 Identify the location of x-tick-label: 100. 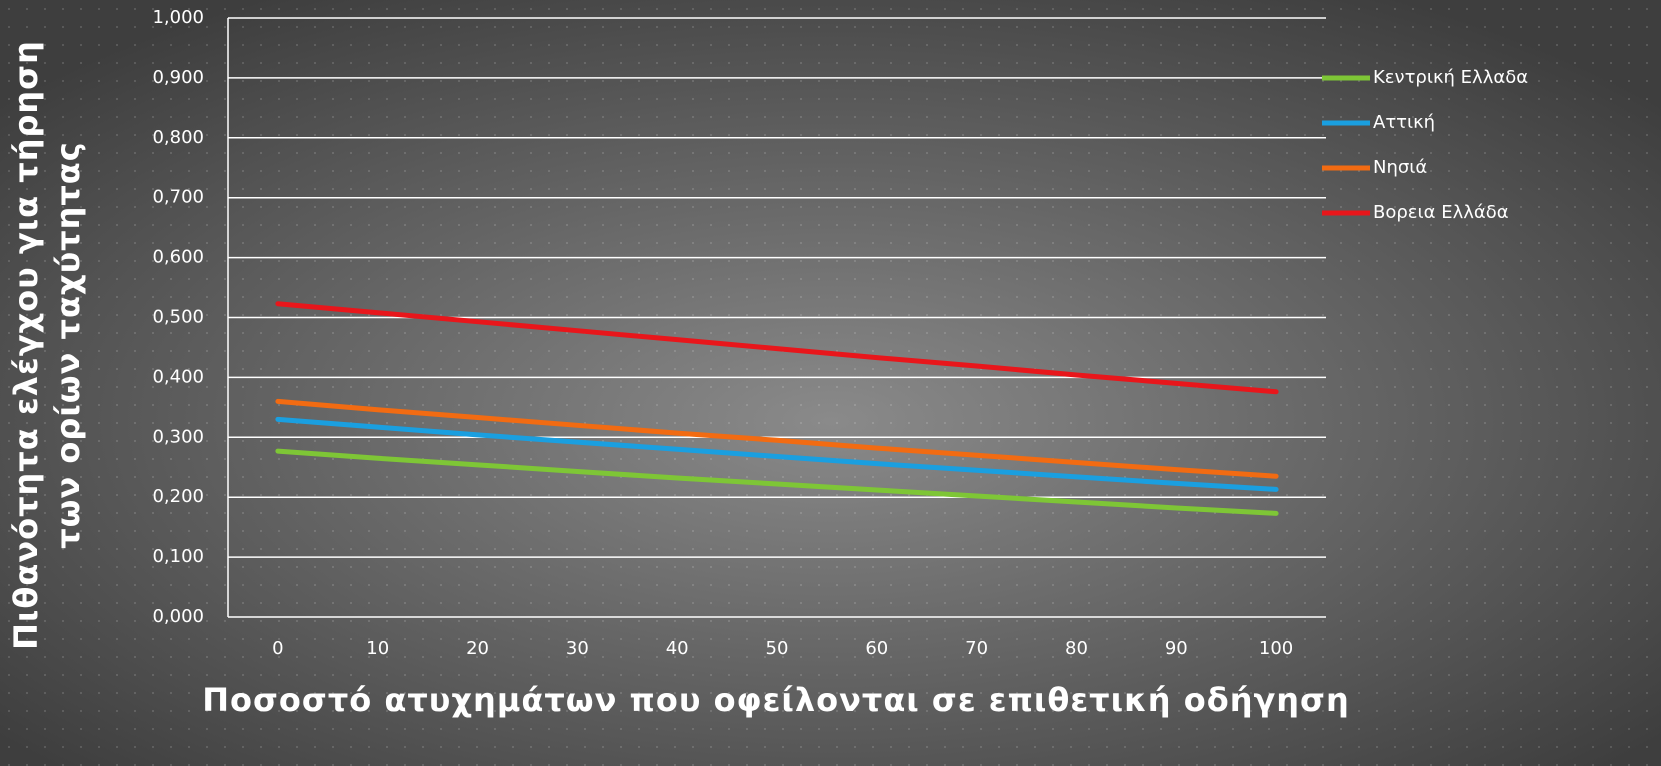
(1276, 648).